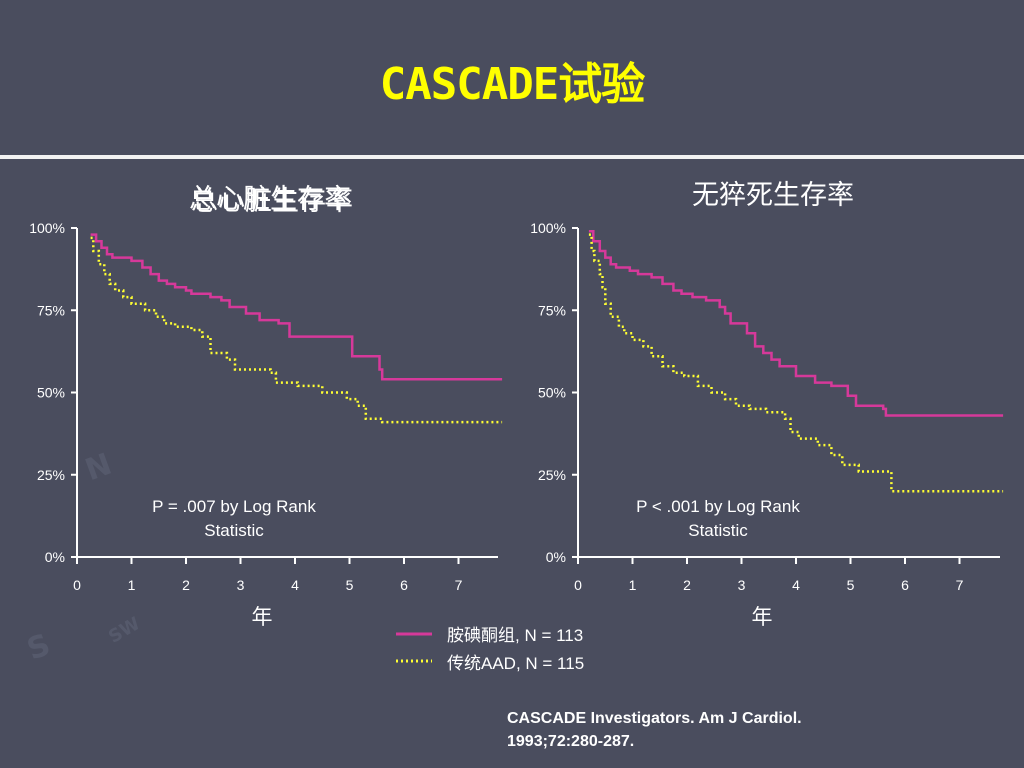 This screenshot has width=1024, height=768. Describe the element at coordinates (490, 649) in the screenshot. I see `chart-legend: 胺碘酮组, N = 113 传统AAD, N = 115` at that location.